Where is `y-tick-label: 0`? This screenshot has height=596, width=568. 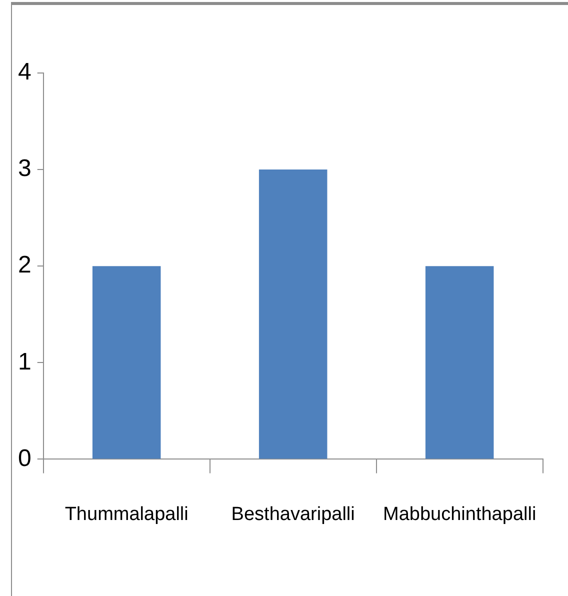
y-tick-label: 0 is located at coordinates (25, 458).